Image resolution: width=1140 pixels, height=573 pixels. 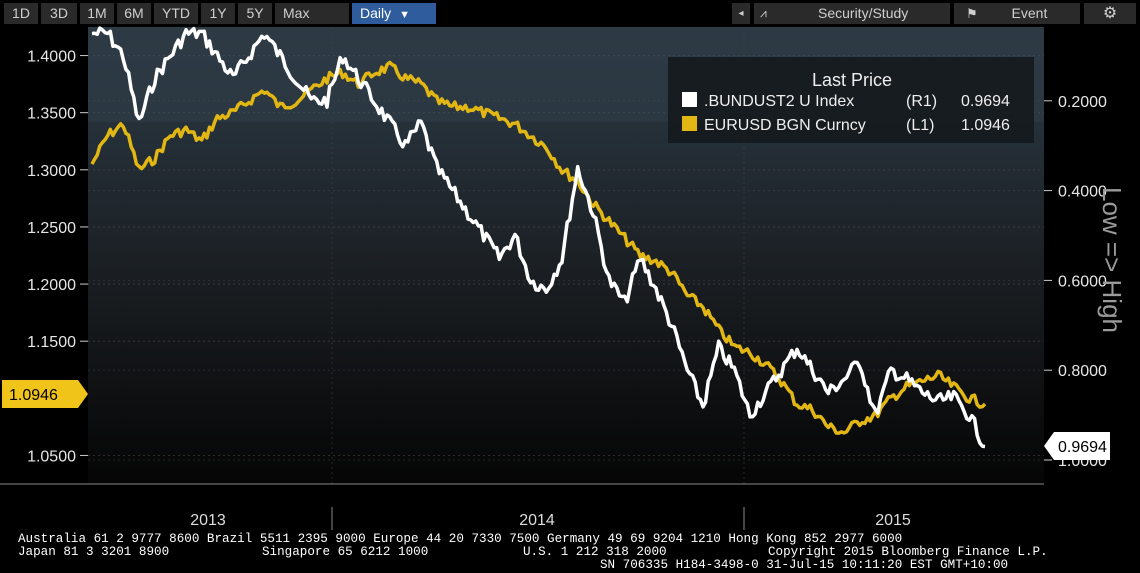 What do you see at coordinates (312, 13) in the screenshot?
I see `range-max-button: Max` at bounding box center [312, 13].